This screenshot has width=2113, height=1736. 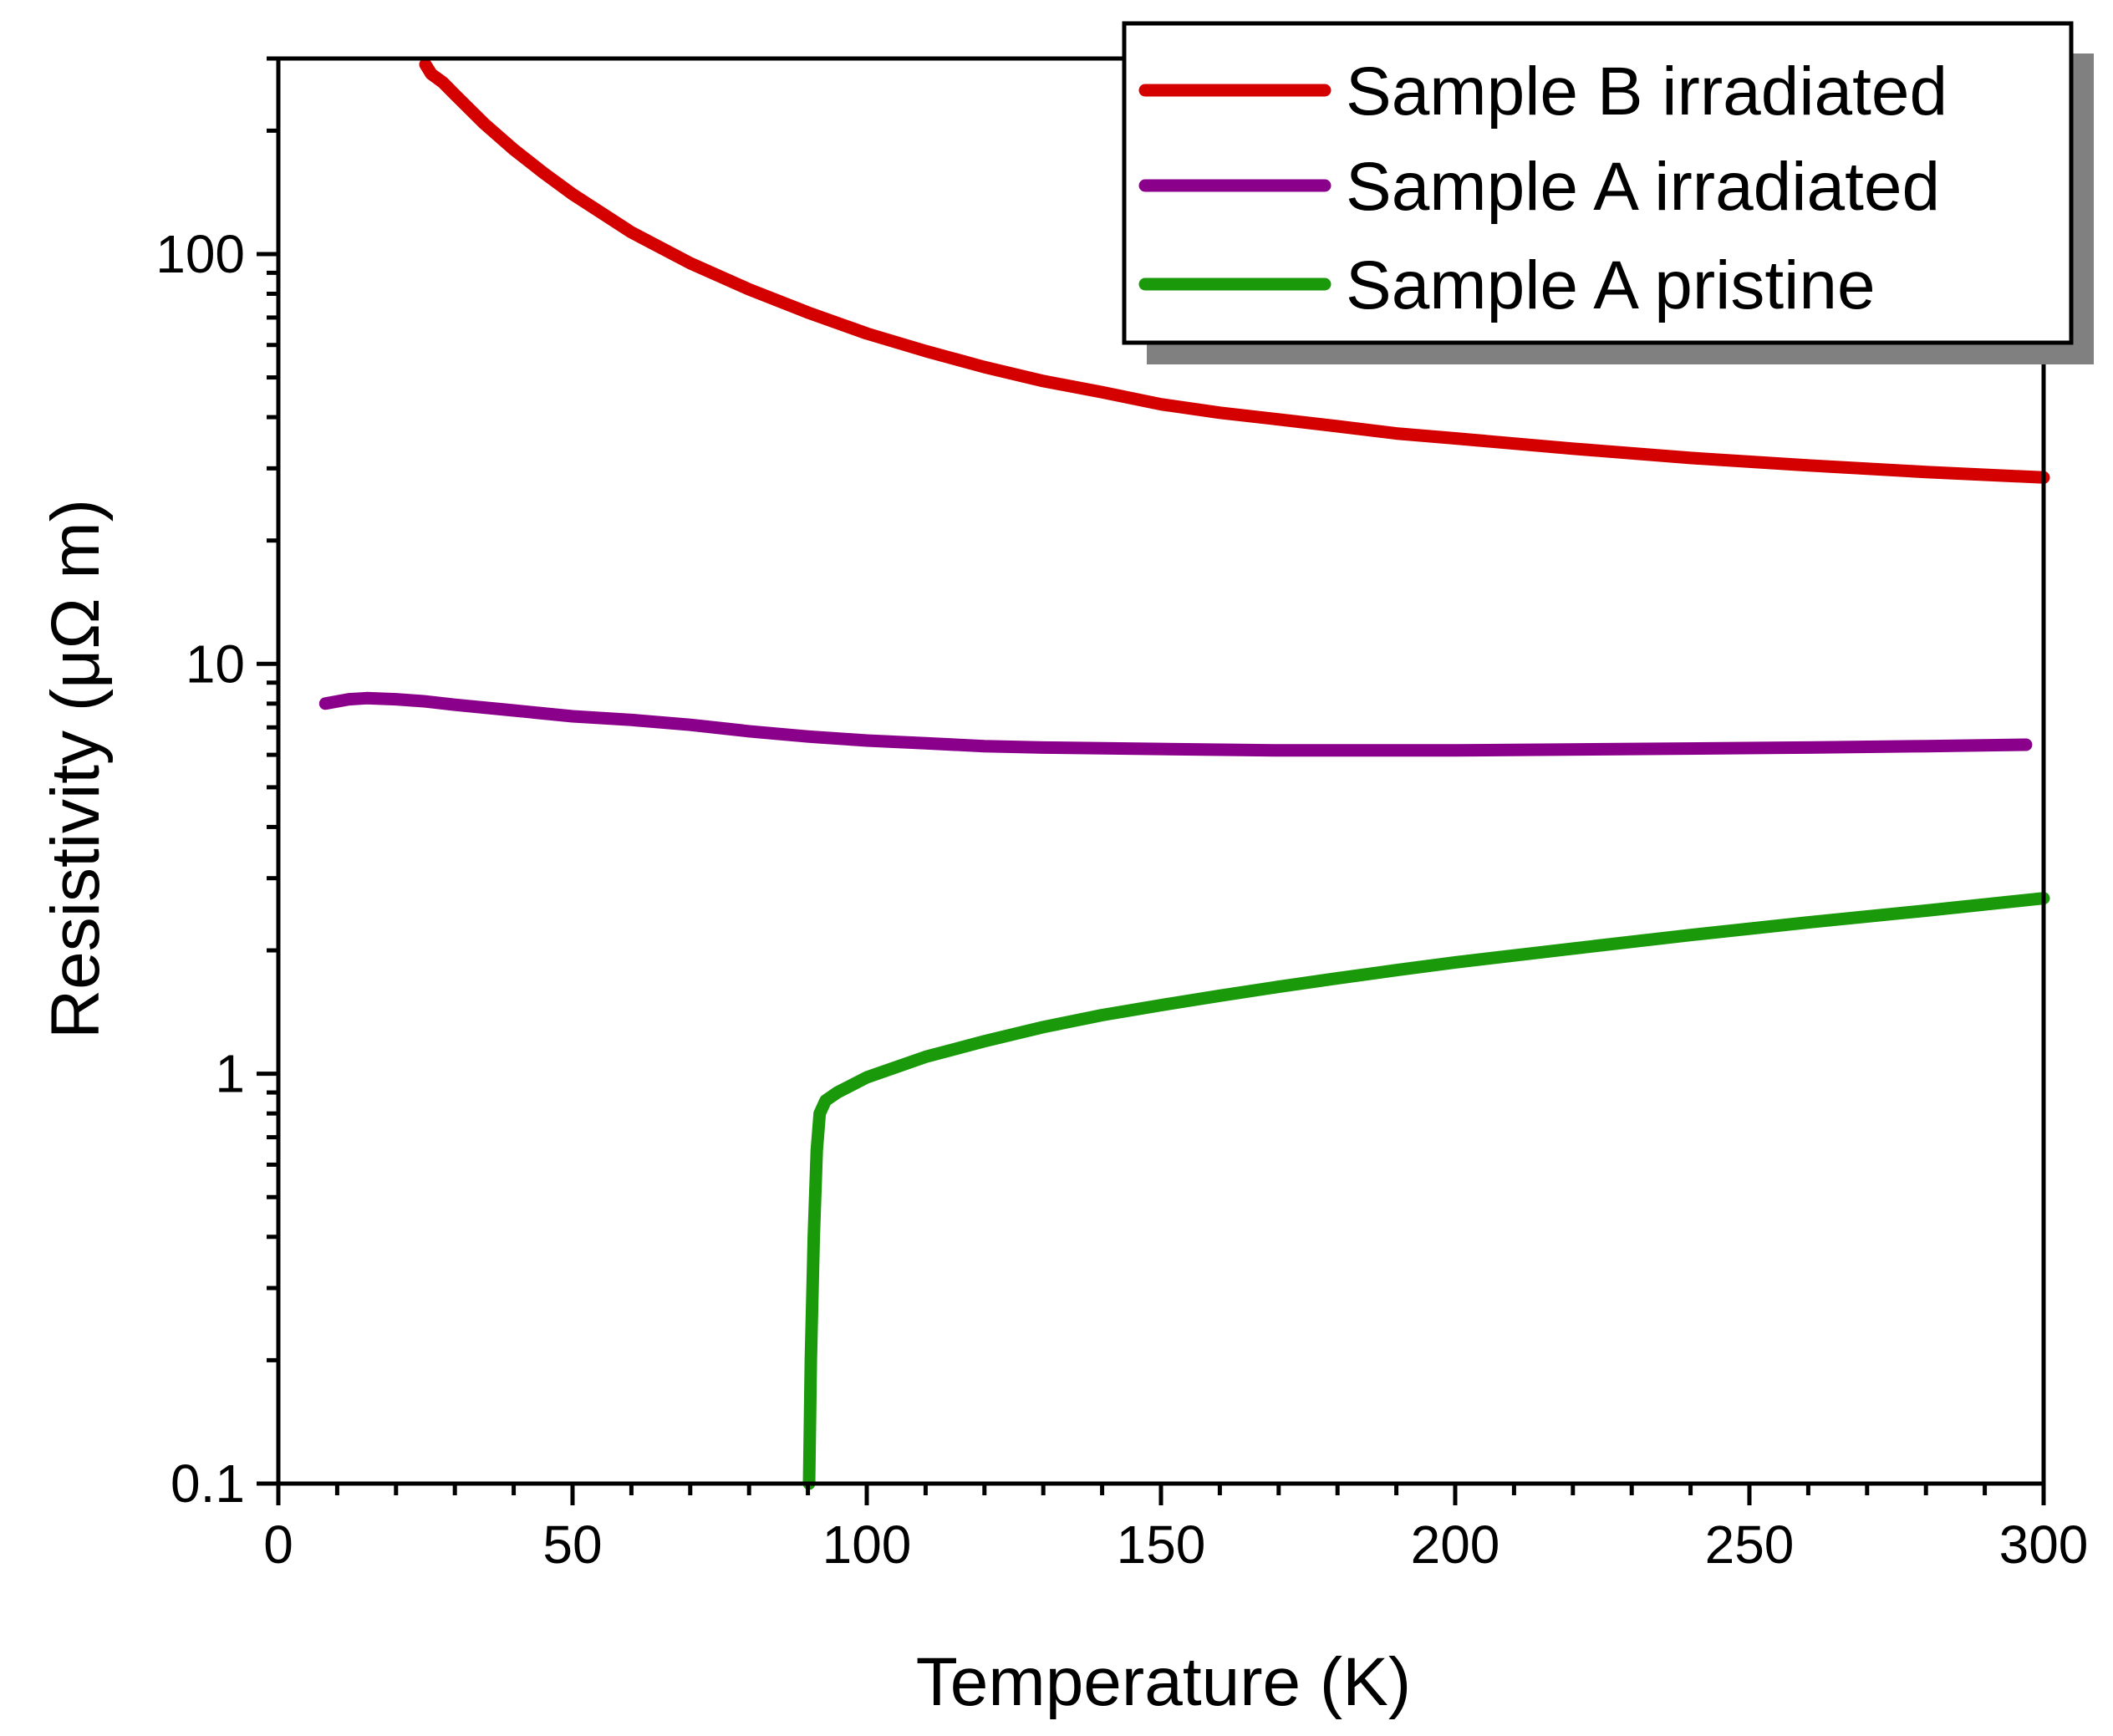 I want to click on x-tick-label: 0, so click(x=278, y=1545).